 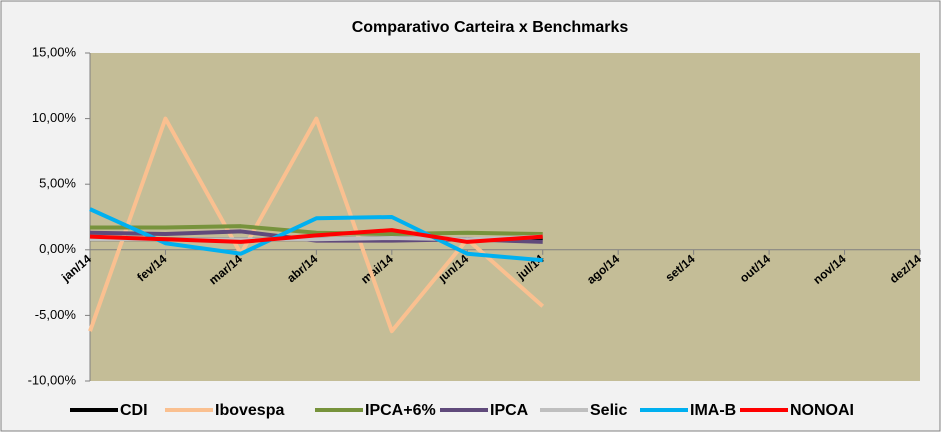 What do you see at coordinates (57, 248) in the screenshot?
I see `y-tick-label: 0,00%` at bounding box center [57, 248].